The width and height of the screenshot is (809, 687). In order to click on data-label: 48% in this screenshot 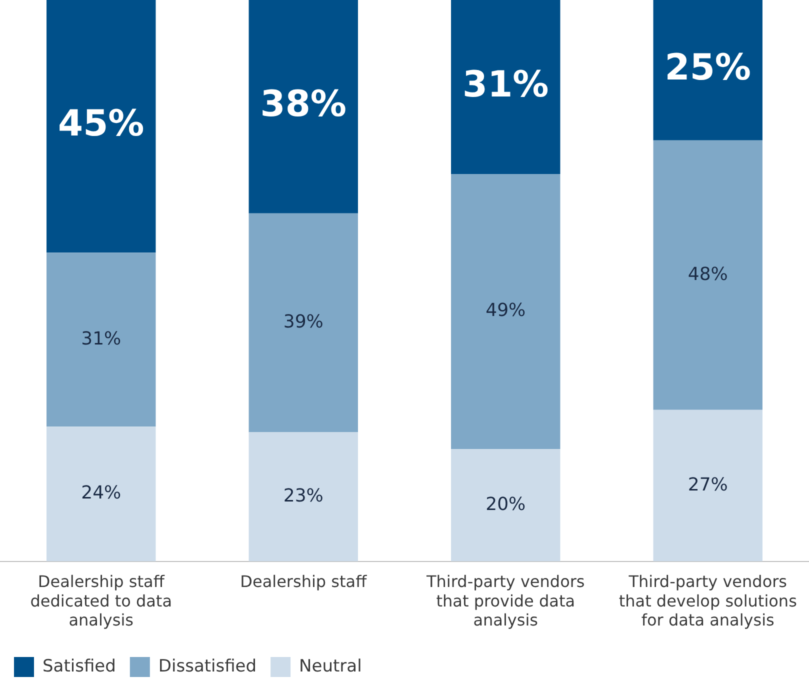, I will do `click(708, 274)`.